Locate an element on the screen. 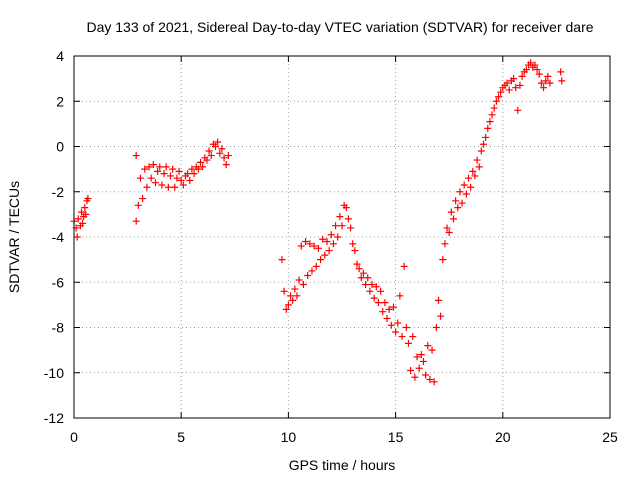  y-tick-label: -8 is located at coordinates (58, 328).